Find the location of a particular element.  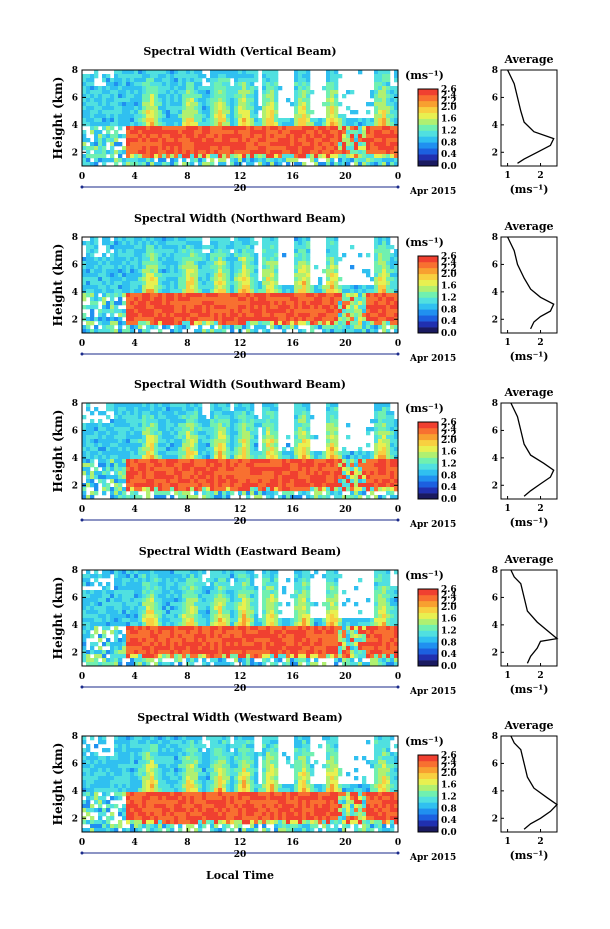

x-tick-label: 0 is located at coordinates (398, 344).